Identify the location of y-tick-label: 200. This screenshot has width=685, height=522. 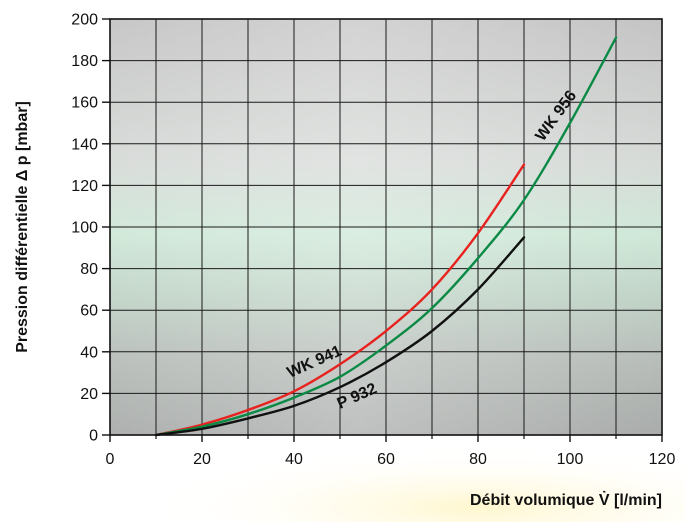
(84, 20).